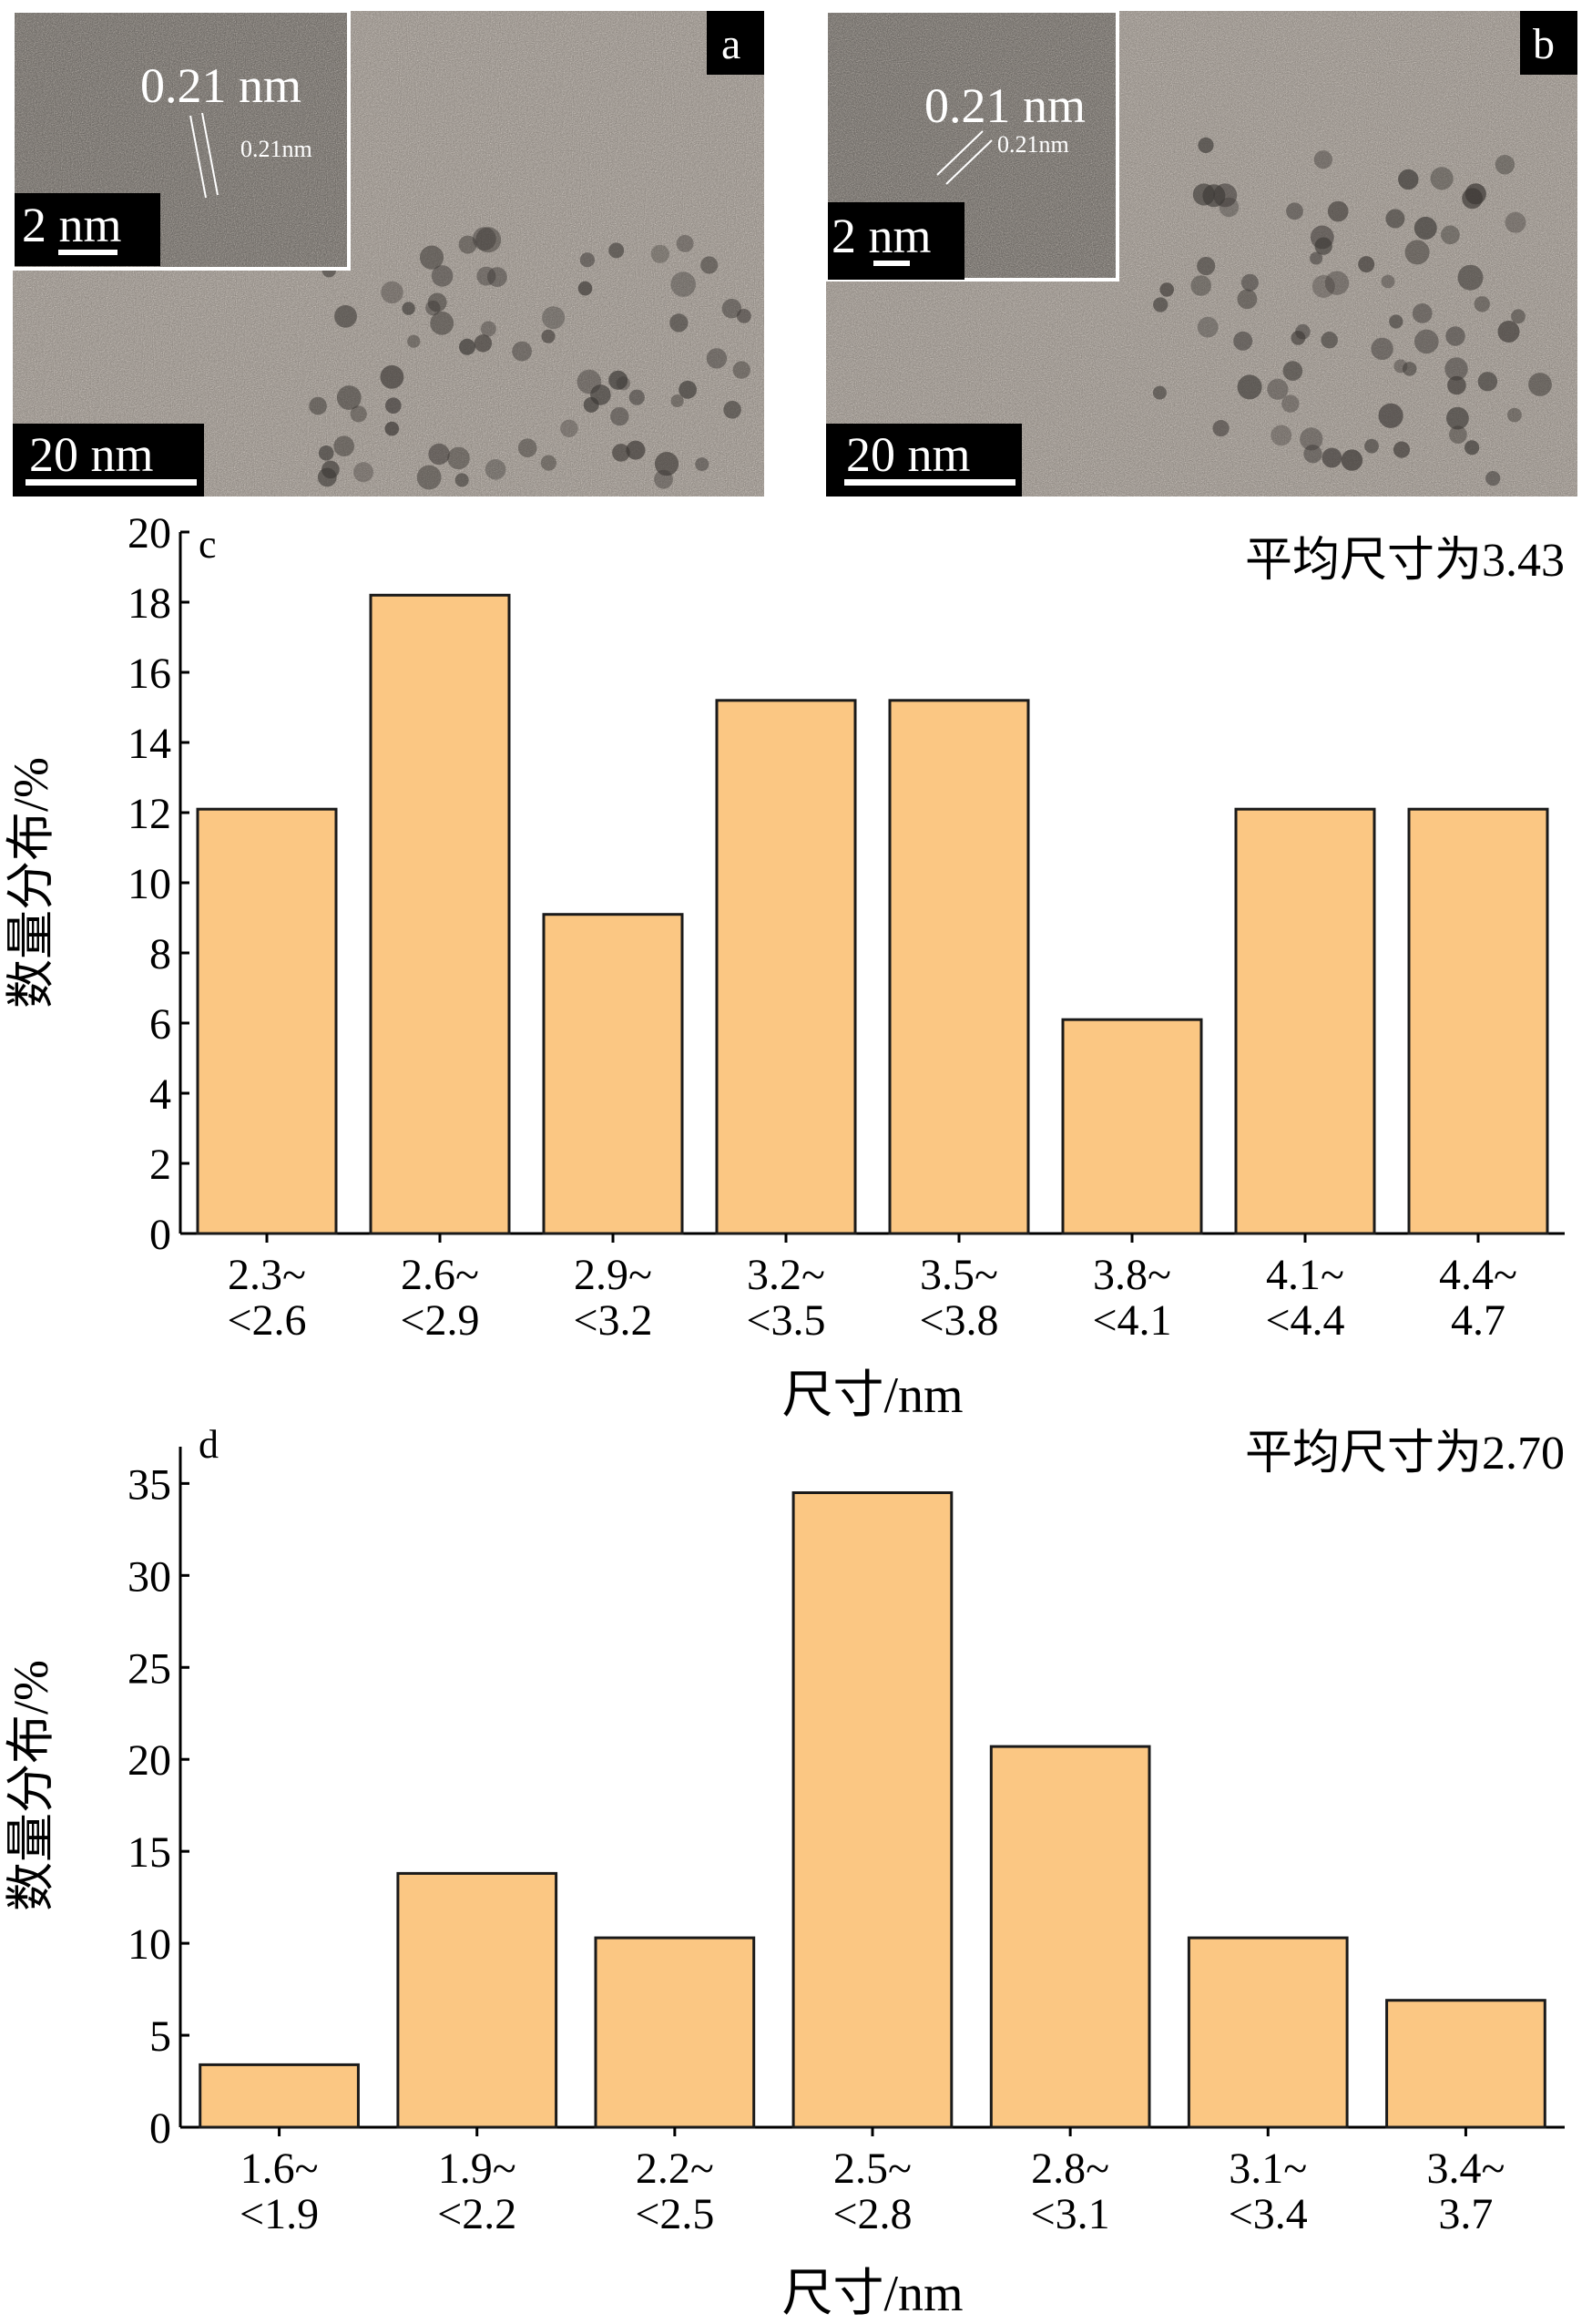  Describe the element at coordinates (31, 882) in the screenshot. I see `y-axis-label: 数量分布/%` at that location.